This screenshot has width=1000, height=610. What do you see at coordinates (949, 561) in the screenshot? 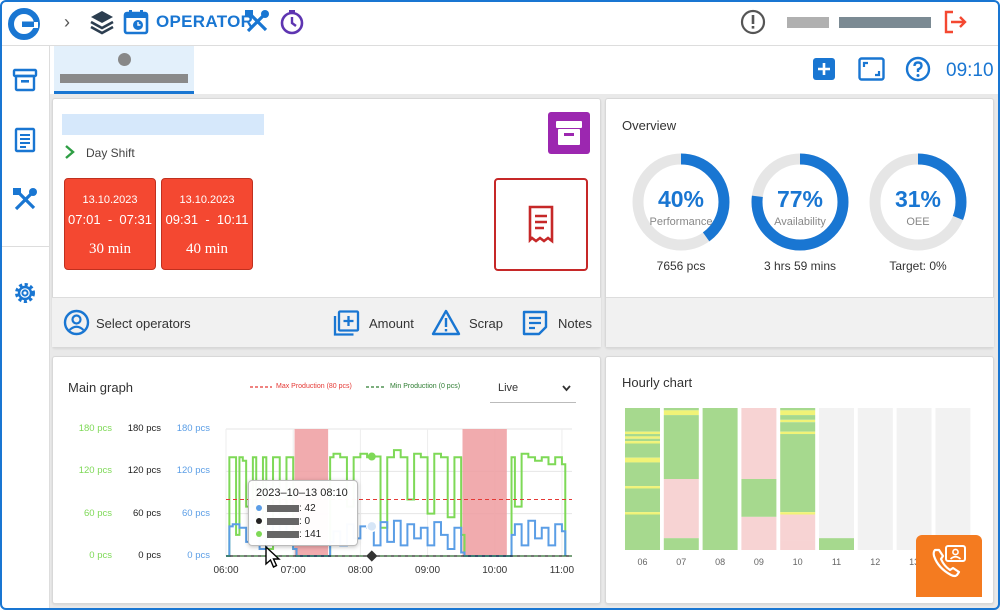
I see `phone-contact-icon` at bounding box center [949, 561].